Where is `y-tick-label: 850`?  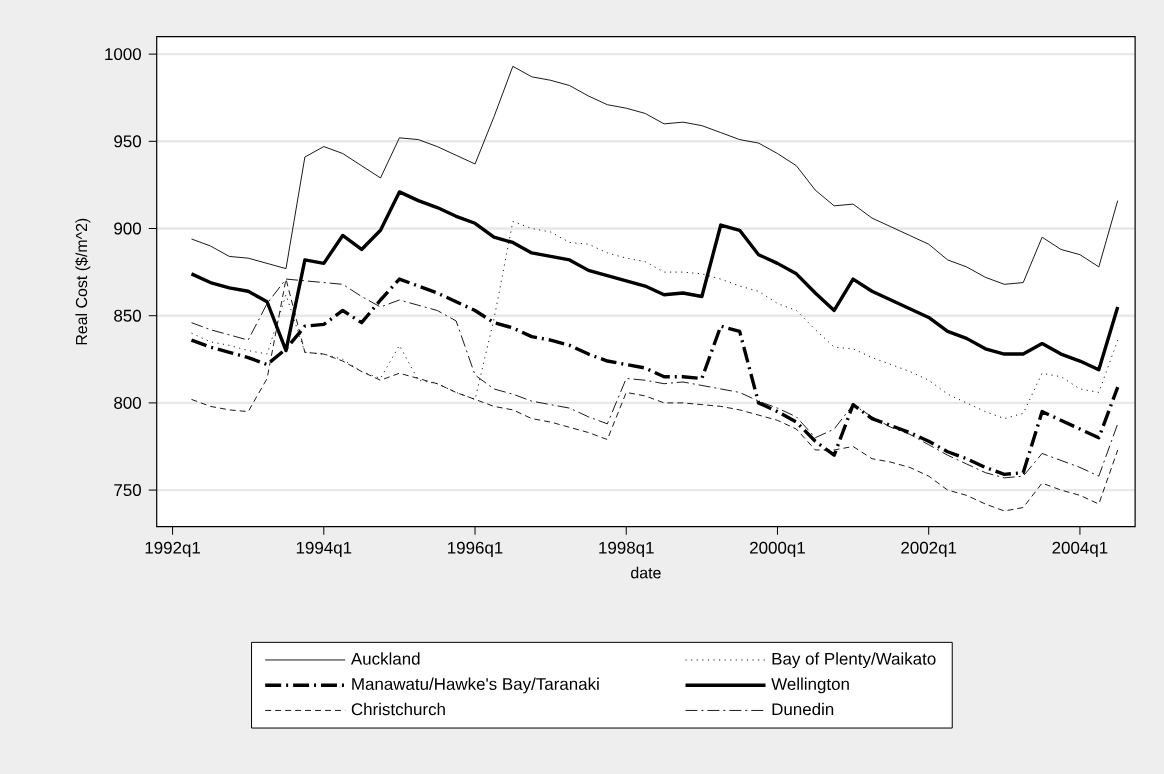 y-tick-label: 850 is located at coordinates (127, 315).